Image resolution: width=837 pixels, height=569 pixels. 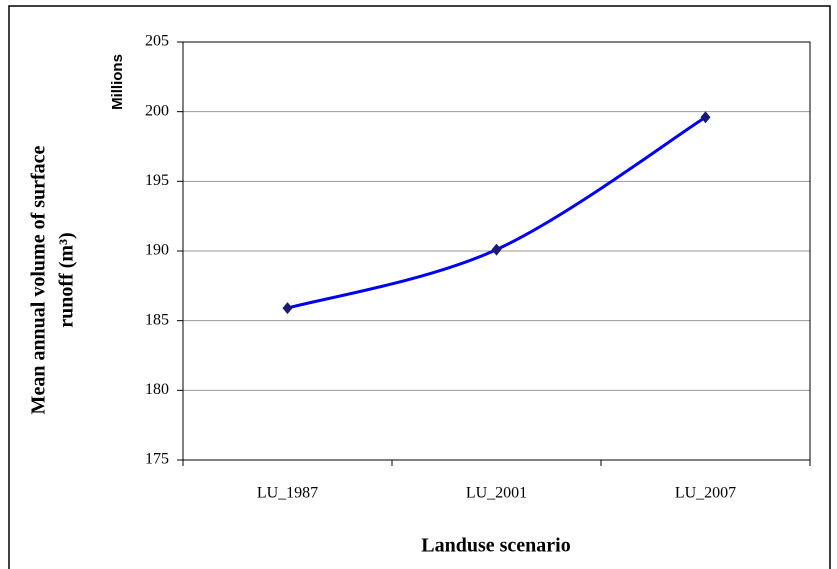 I want to click on y-axis-label: Mean annual volume of surface, so click(x=39, y=279).